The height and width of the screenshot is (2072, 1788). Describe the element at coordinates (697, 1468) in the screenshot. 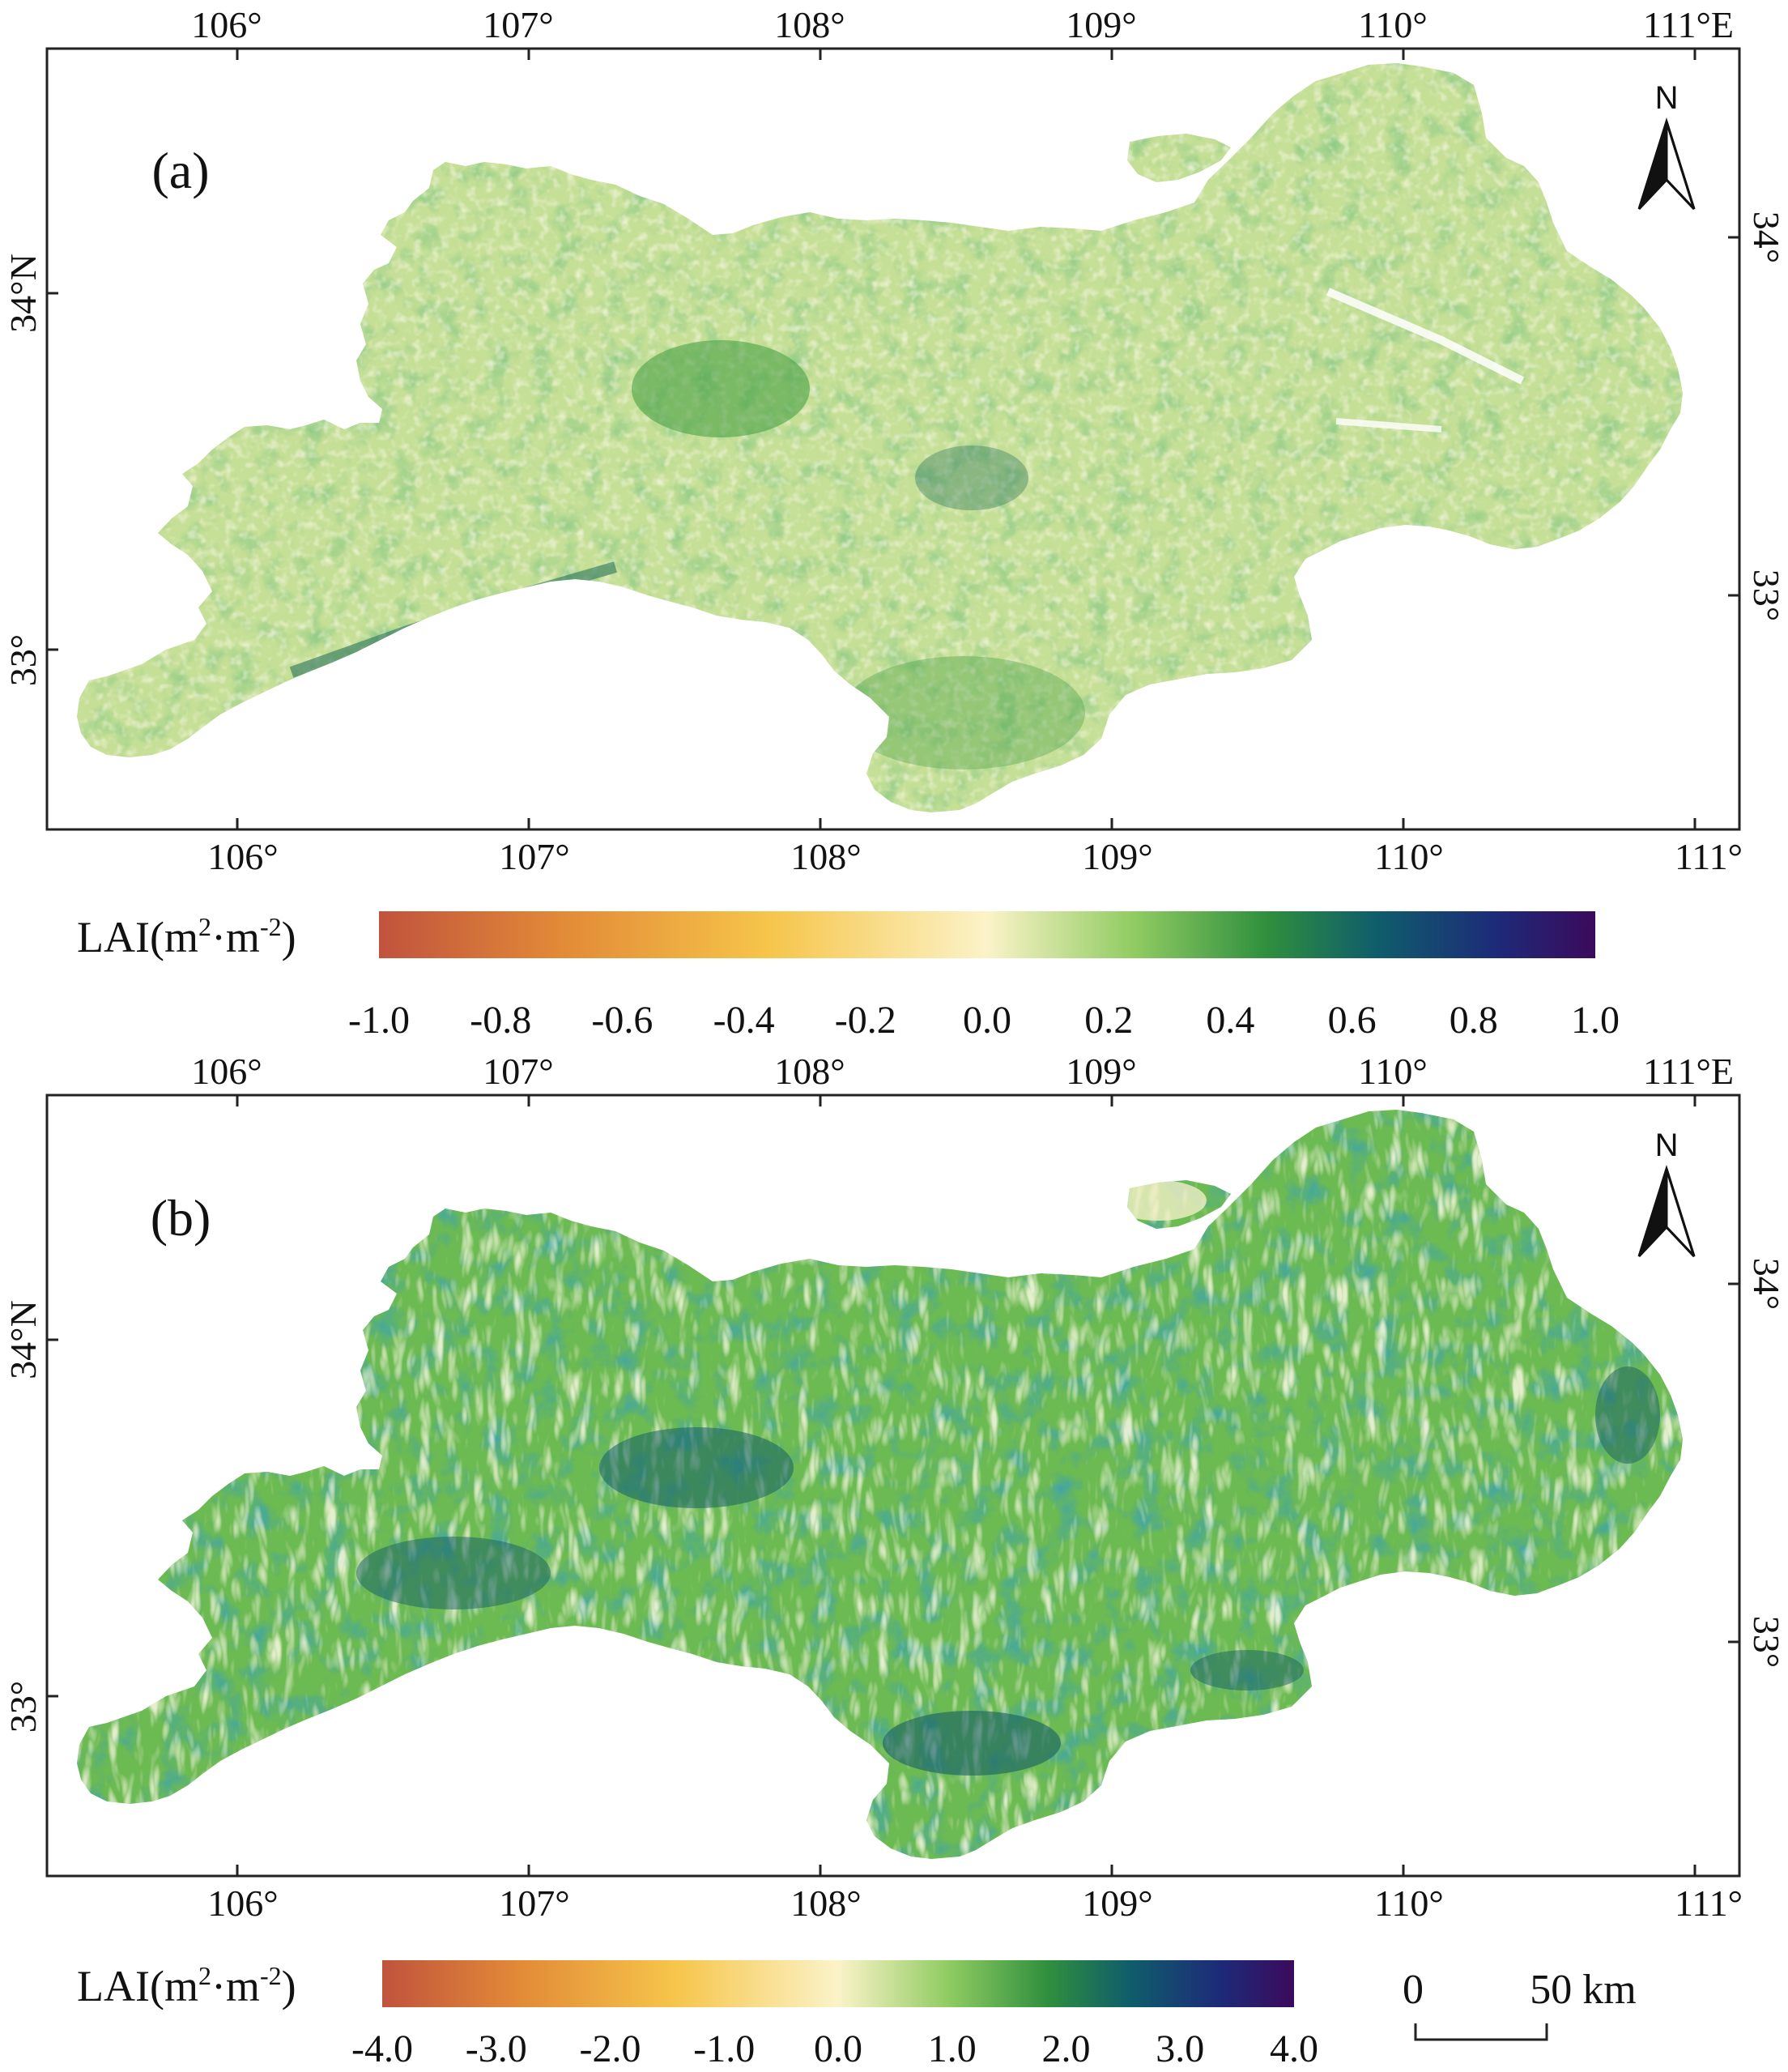

I see `map-high-b` at that location.